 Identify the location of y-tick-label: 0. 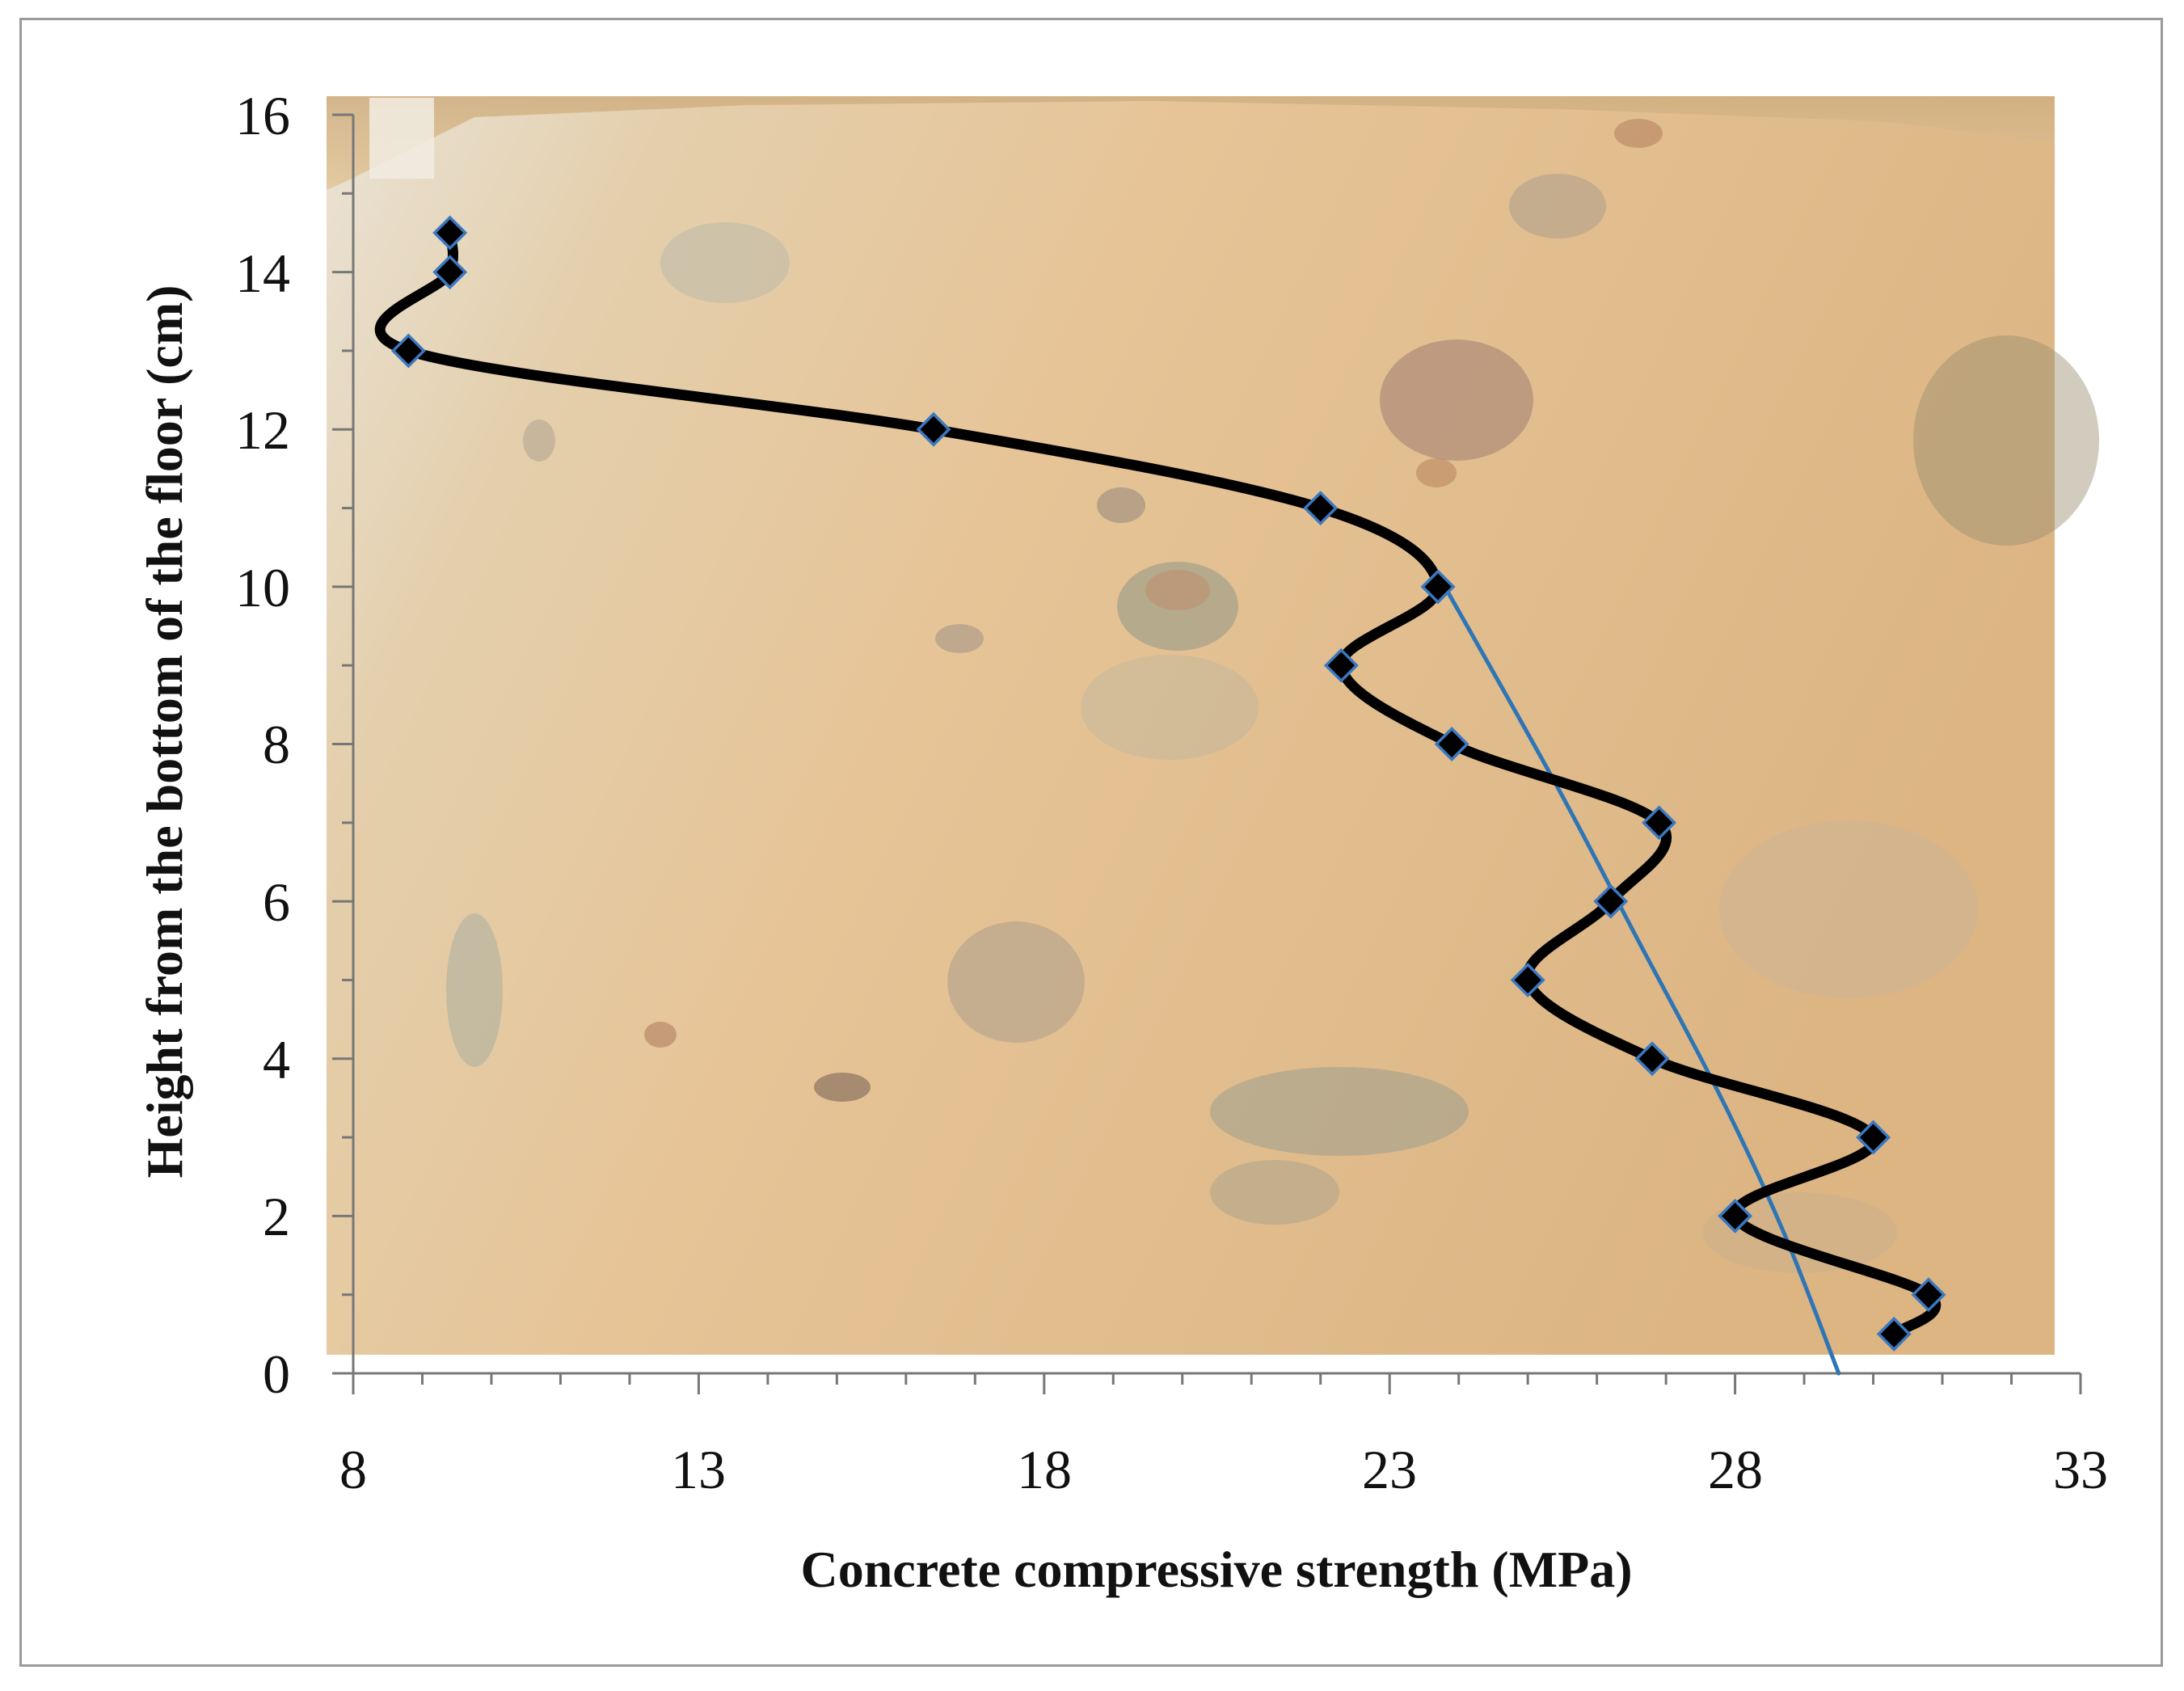
(276, 1374).